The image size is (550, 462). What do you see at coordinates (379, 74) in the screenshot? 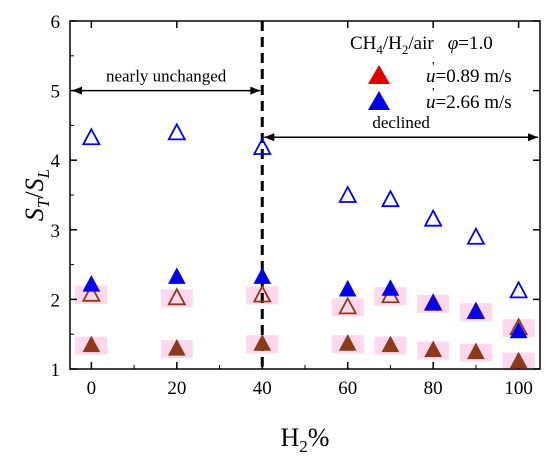
I see `legend-marker-low` at bounding box center [379, 74].